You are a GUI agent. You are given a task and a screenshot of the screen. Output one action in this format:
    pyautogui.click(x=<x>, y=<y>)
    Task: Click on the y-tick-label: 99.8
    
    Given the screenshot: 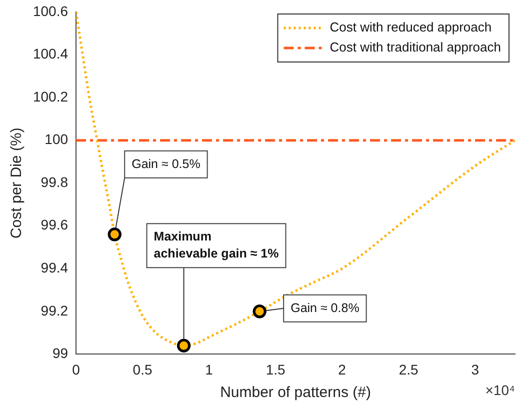 What is the action you would take?
    pyautogui.click(x=54, y=182)
    